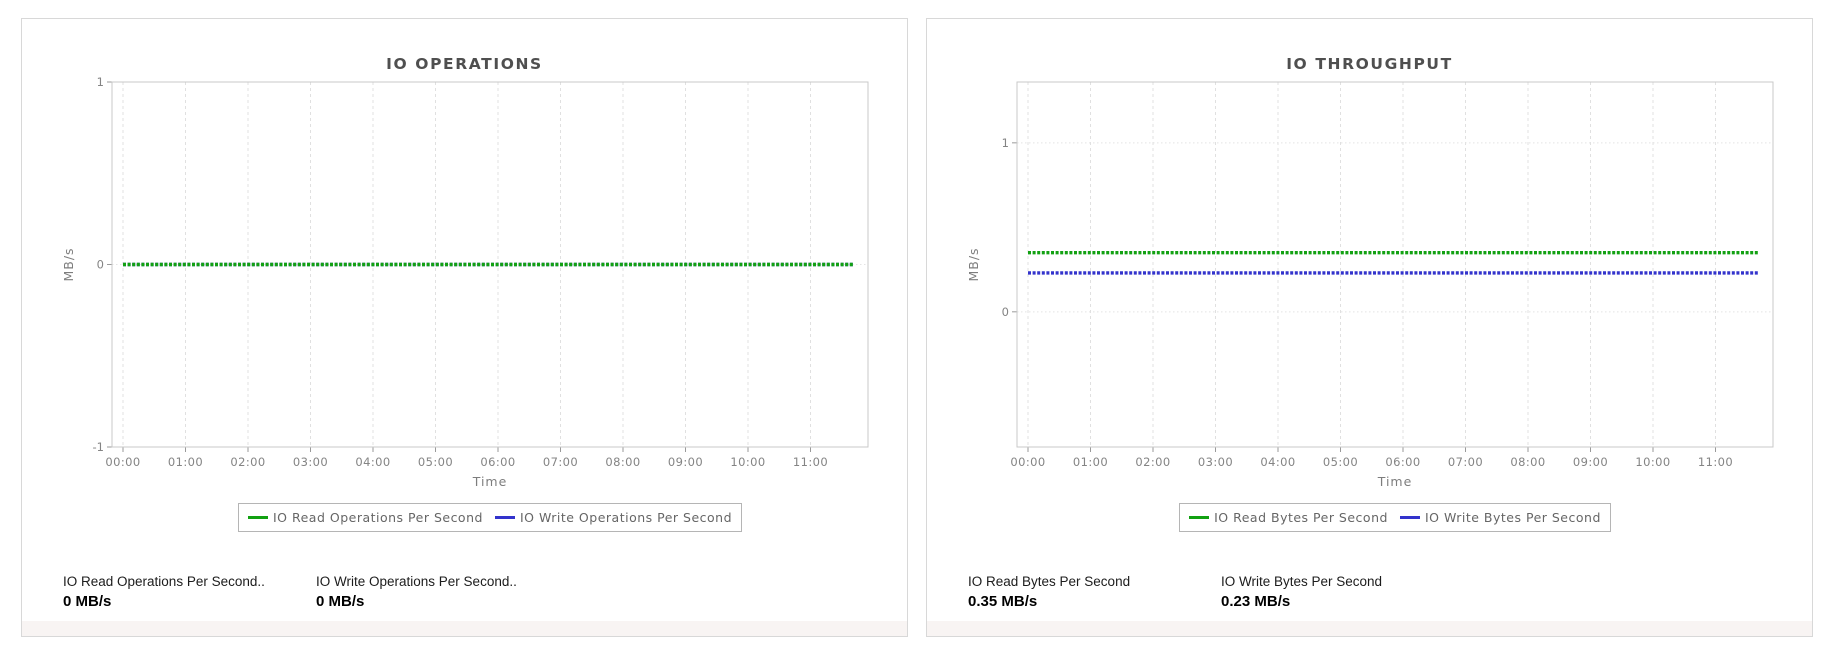 The width and height of the screenshot is (1826, 661). What do you see at coordinates (464, 64) in the screenshot?
I see `chart-title: IO OPERATIONS` at bounding box center [464, 64].